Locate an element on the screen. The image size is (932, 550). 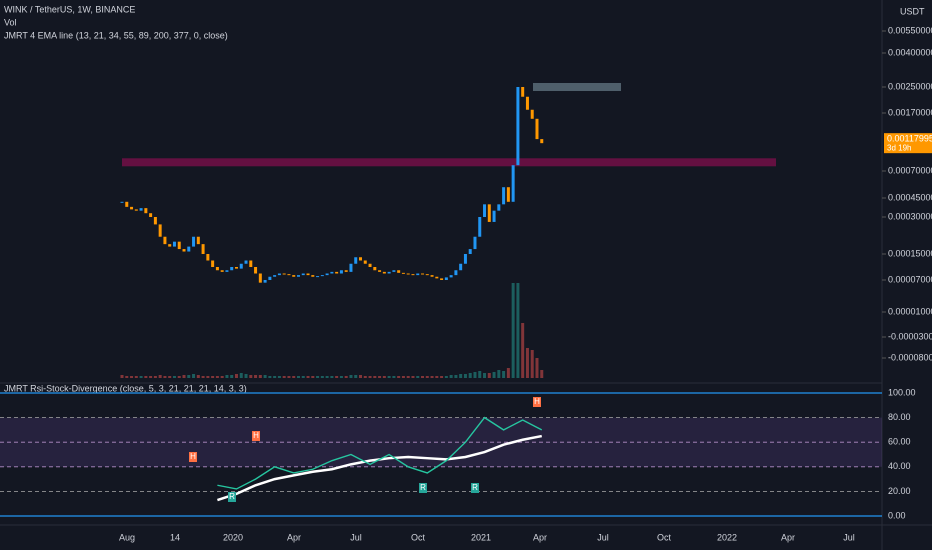
volume-title: Vol is located at coordinates (10, 22).